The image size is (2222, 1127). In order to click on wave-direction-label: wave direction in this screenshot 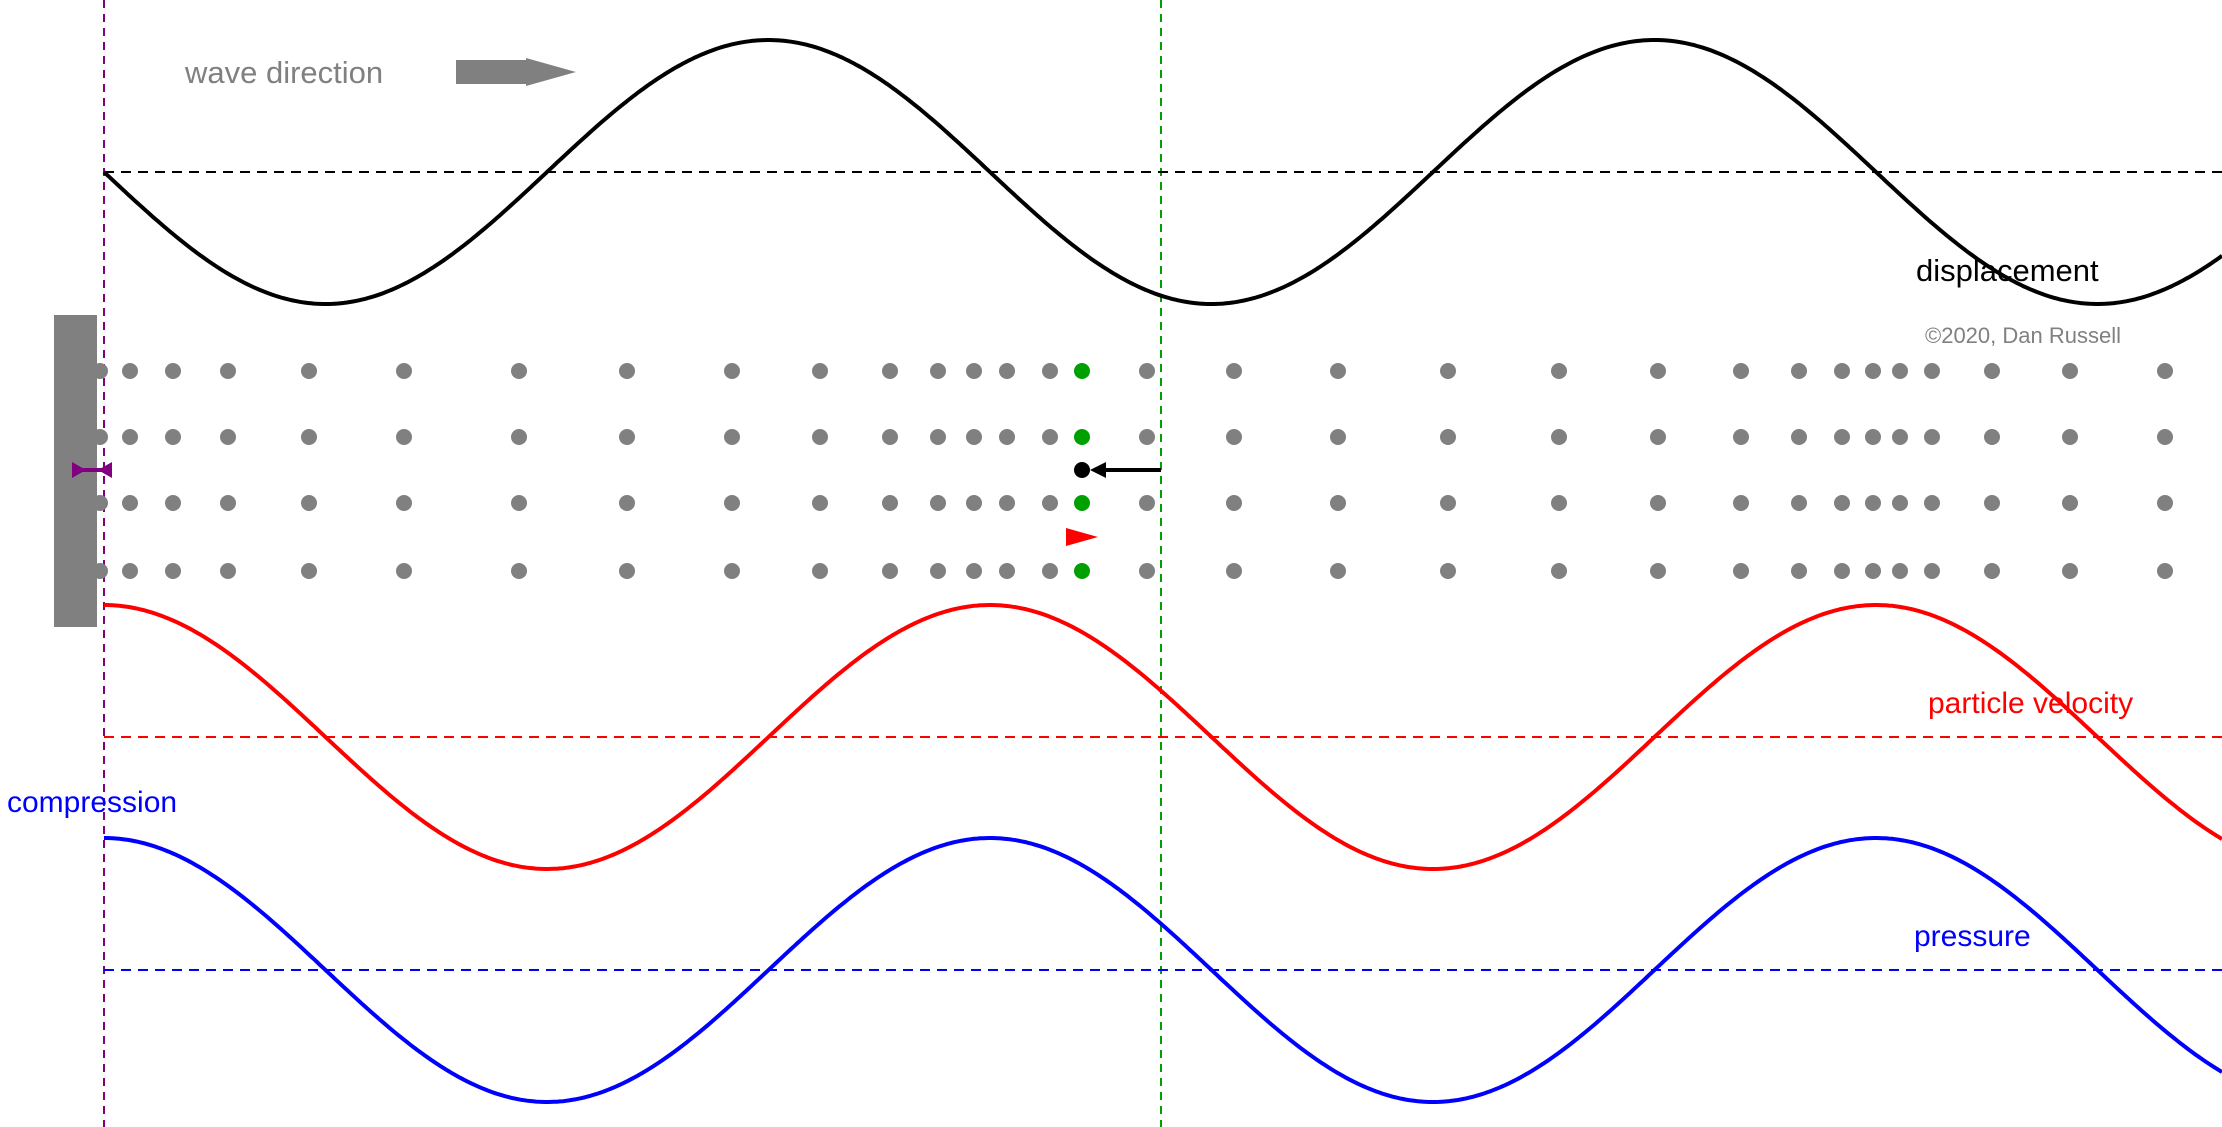, I will do `click(283, 72)`.